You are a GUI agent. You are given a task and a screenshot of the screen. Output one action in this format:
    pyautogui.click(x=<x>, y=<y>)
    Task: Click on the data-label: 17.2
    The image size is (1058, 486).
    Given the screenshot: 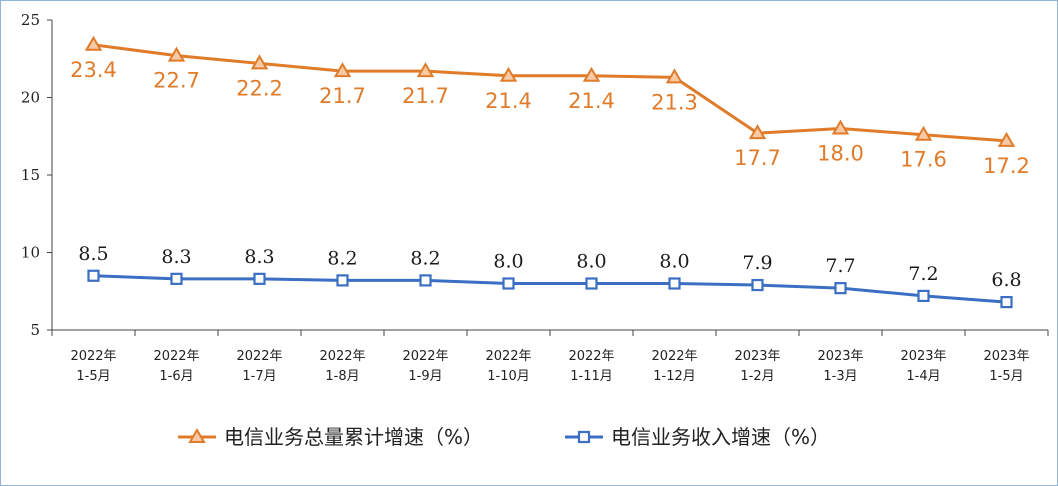 What is the action you would take?
    pyautogui.click(x=1006, y=166)
    